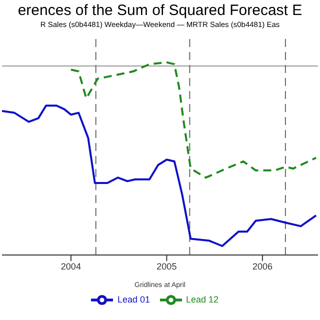 This screenshot has height=320, width=320. Describe the element at coordinates (160, 10) in the screenshot. I see `chart-title: erences of the Sum of Squared Forecast E` at that location.